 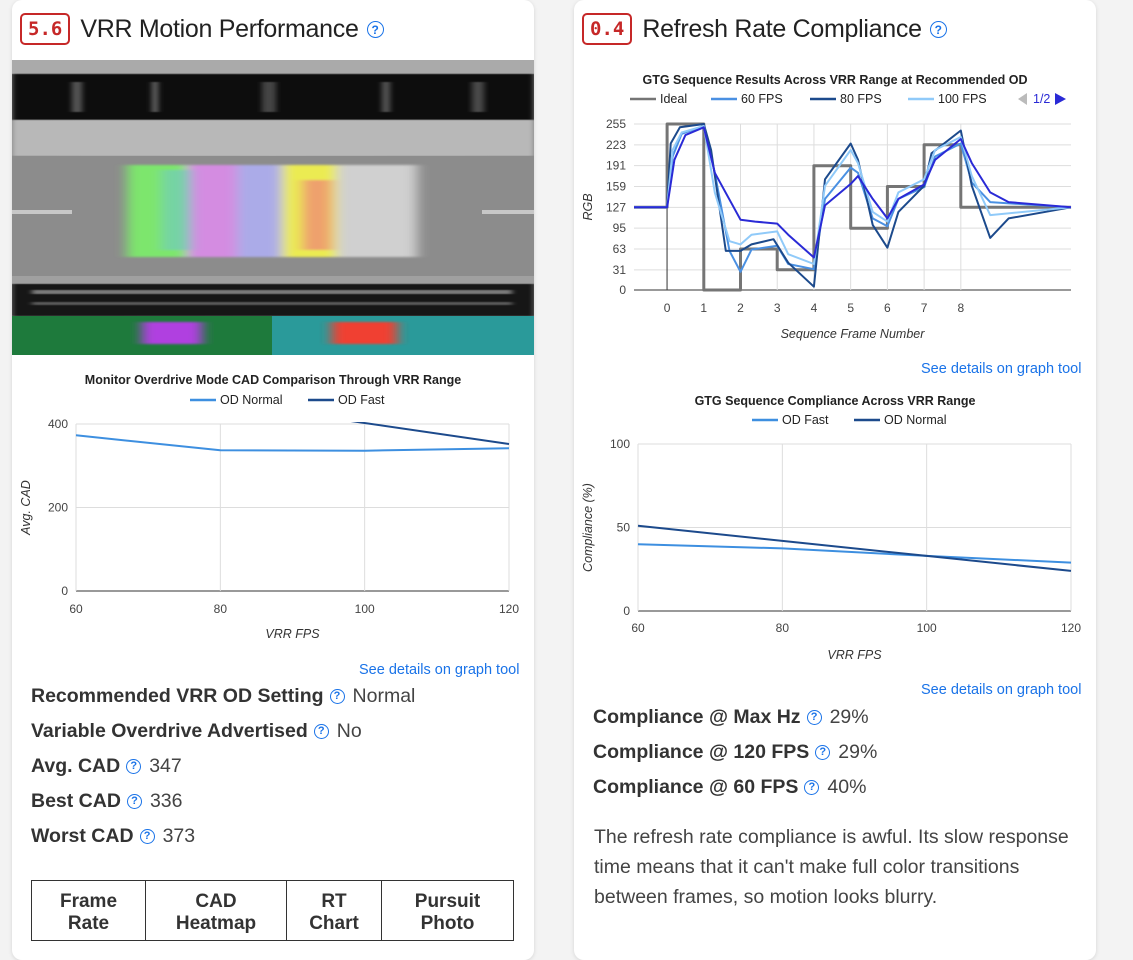 I want to click on spec-value: 40%, so click(x=847, y=787).